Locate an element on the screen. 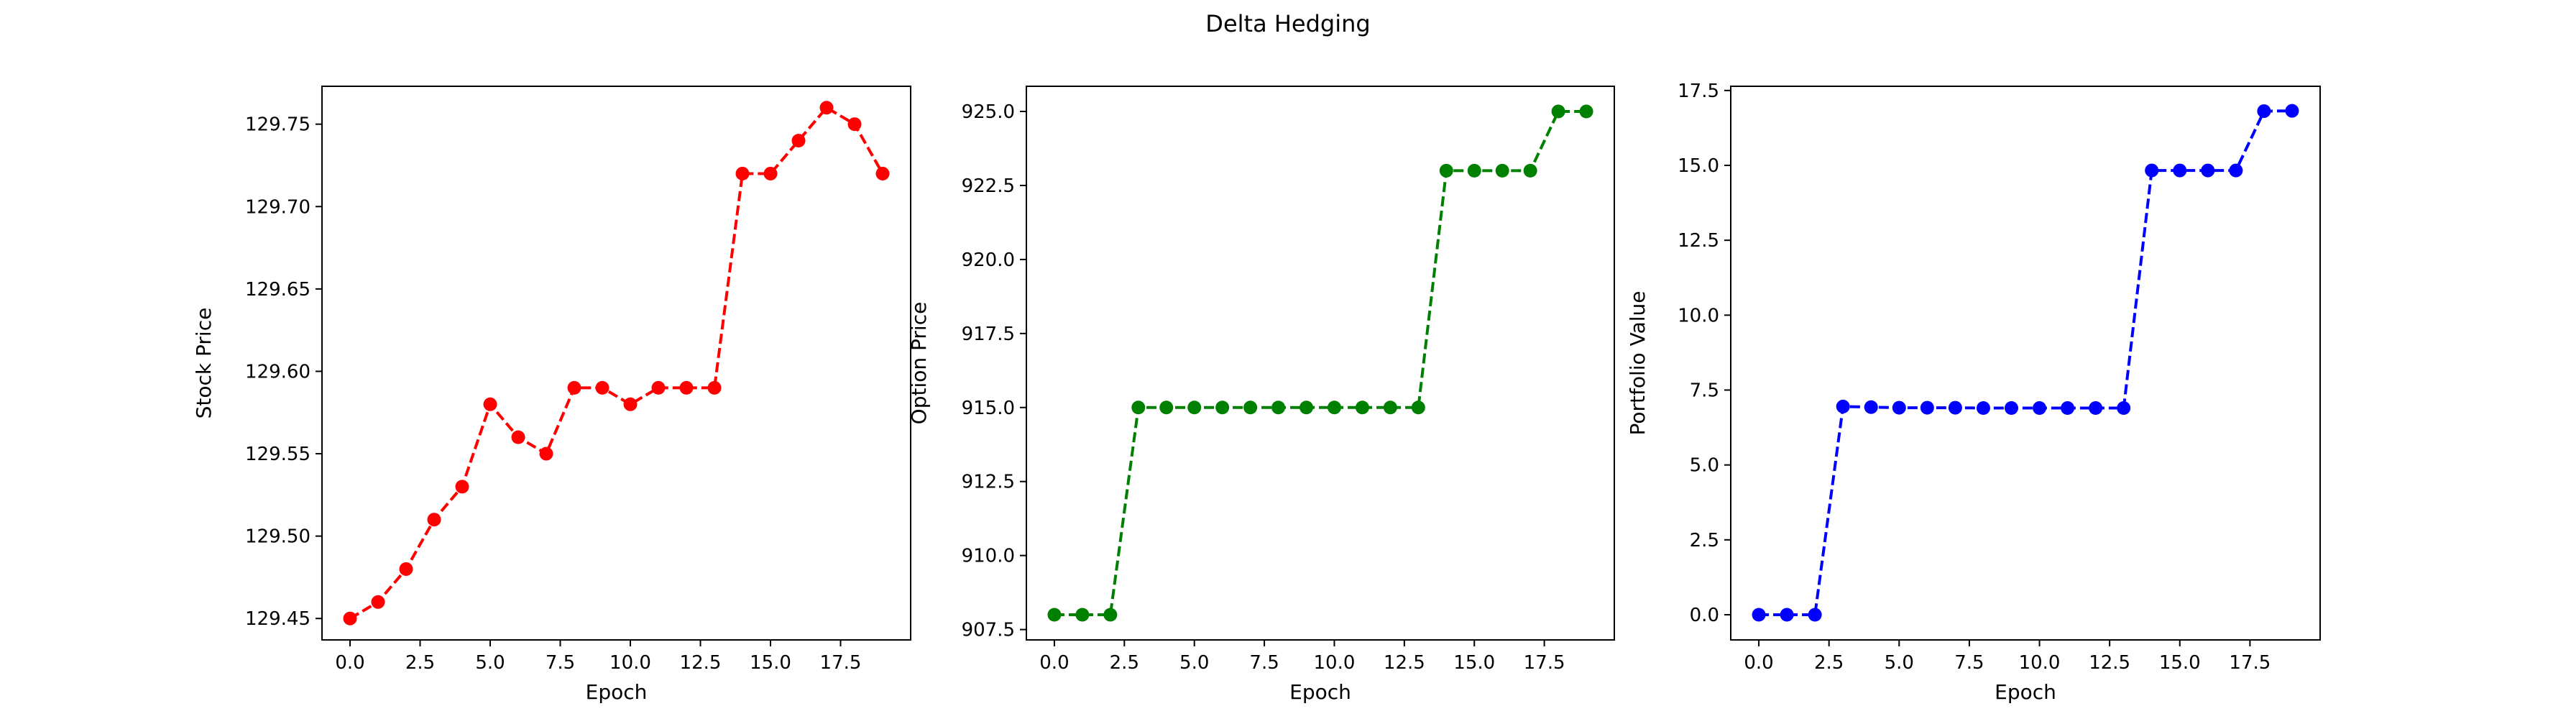 The image size is (2576, 719). stock-price-y-tick-label: 129.75 is located at coordinates (277, 125).